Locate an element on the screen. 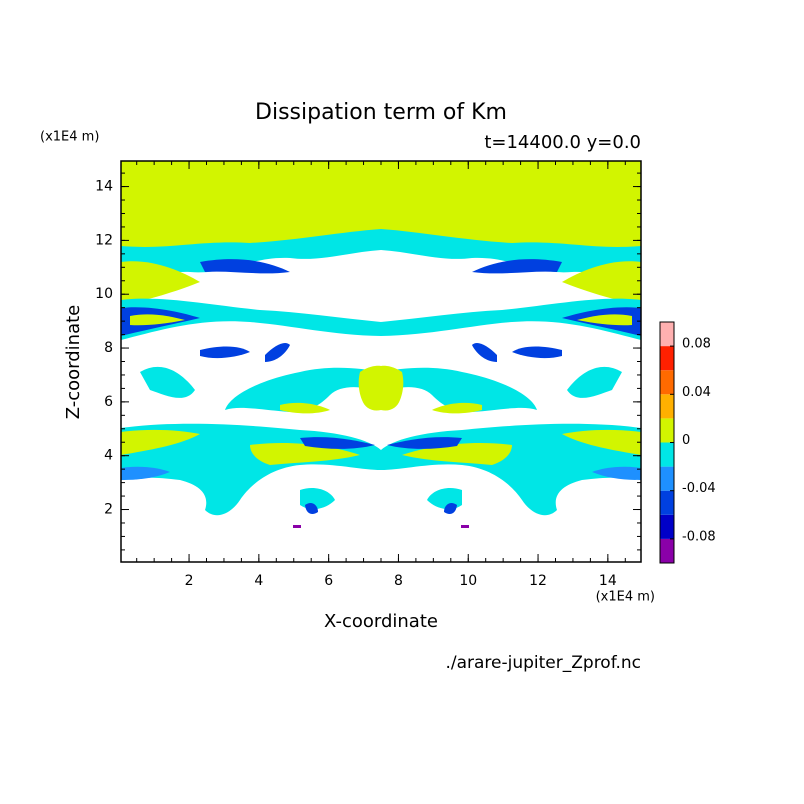  y-unit: (x1E4 m) is located at coordinates (69, 137).